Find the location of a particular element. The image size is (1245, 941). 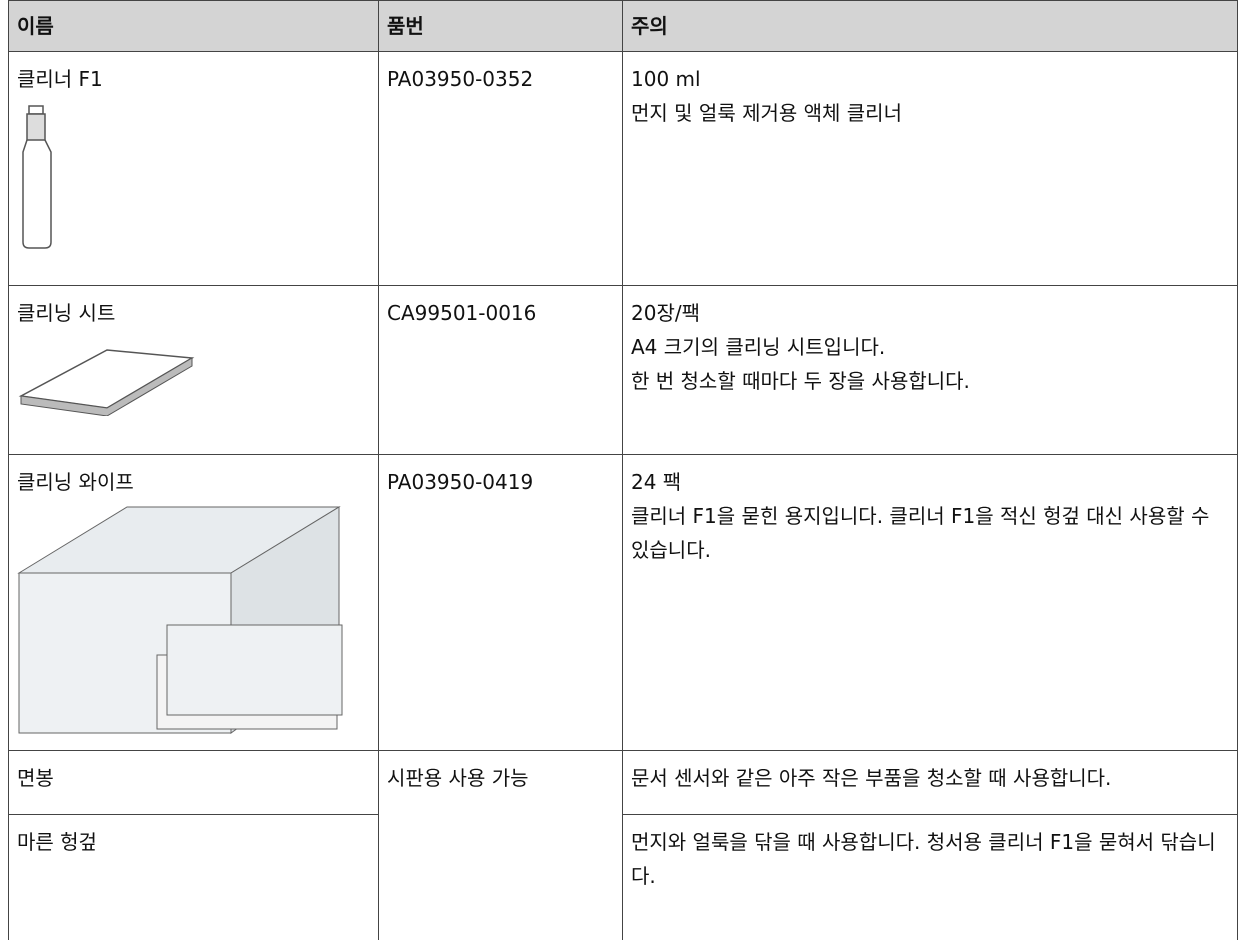

header-cell: 품번 is located at coordinates (500, 26).